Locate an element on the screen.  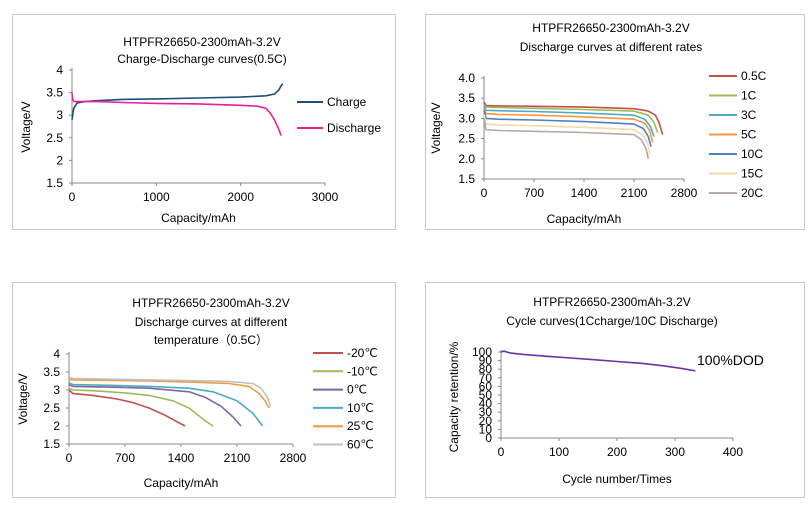
y-tick-label: 3.0 is located at coordinates (466, 118).